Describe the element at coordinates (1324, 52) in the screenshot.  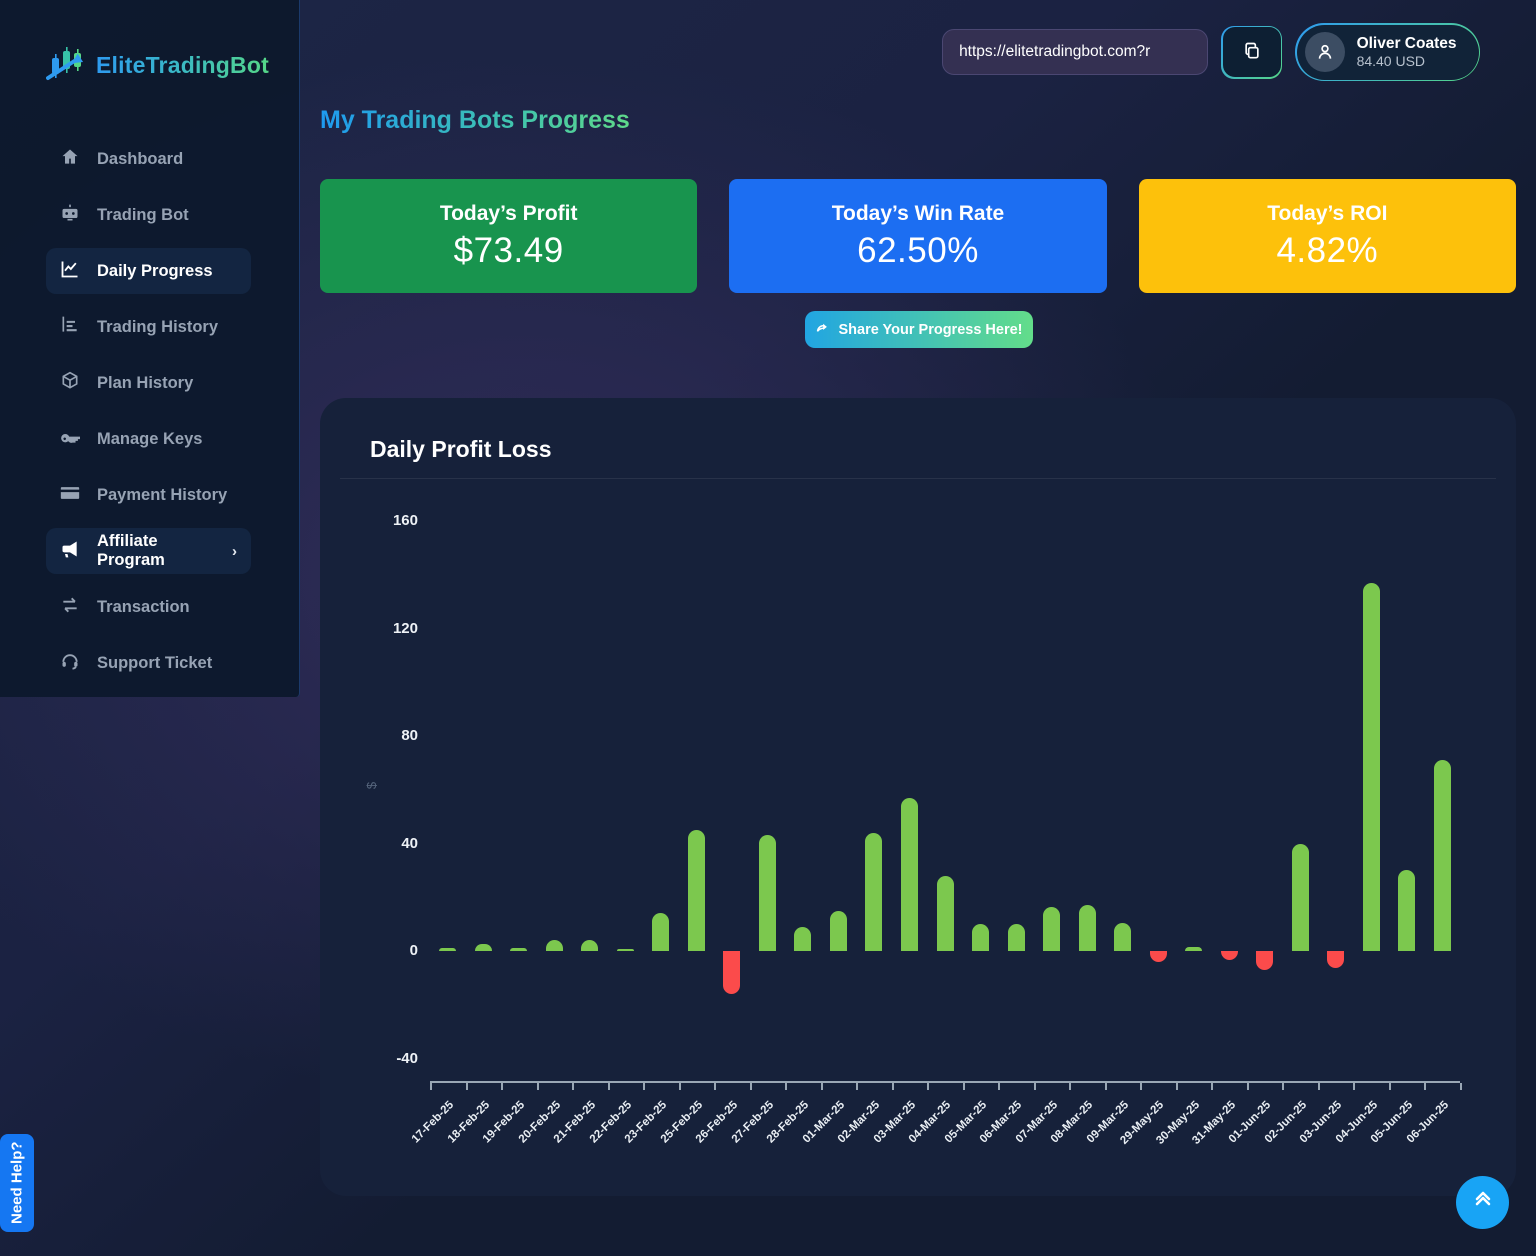
I see `avatar` at that location.